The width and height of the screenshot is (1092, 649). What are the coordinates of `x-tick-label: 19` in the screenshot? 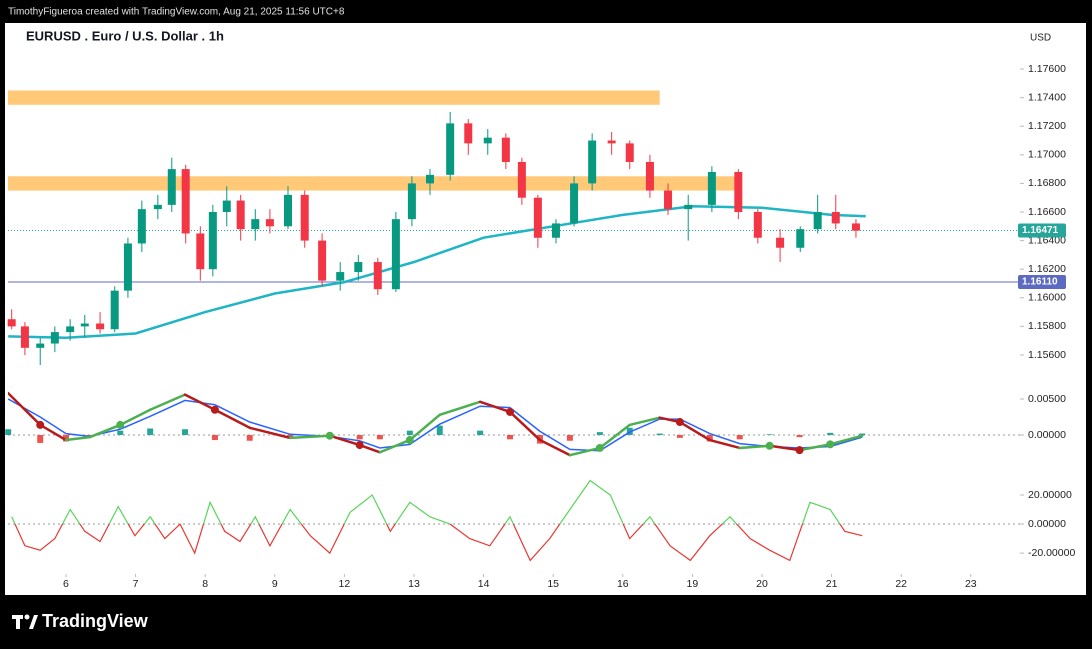 It's located at (693, 584).